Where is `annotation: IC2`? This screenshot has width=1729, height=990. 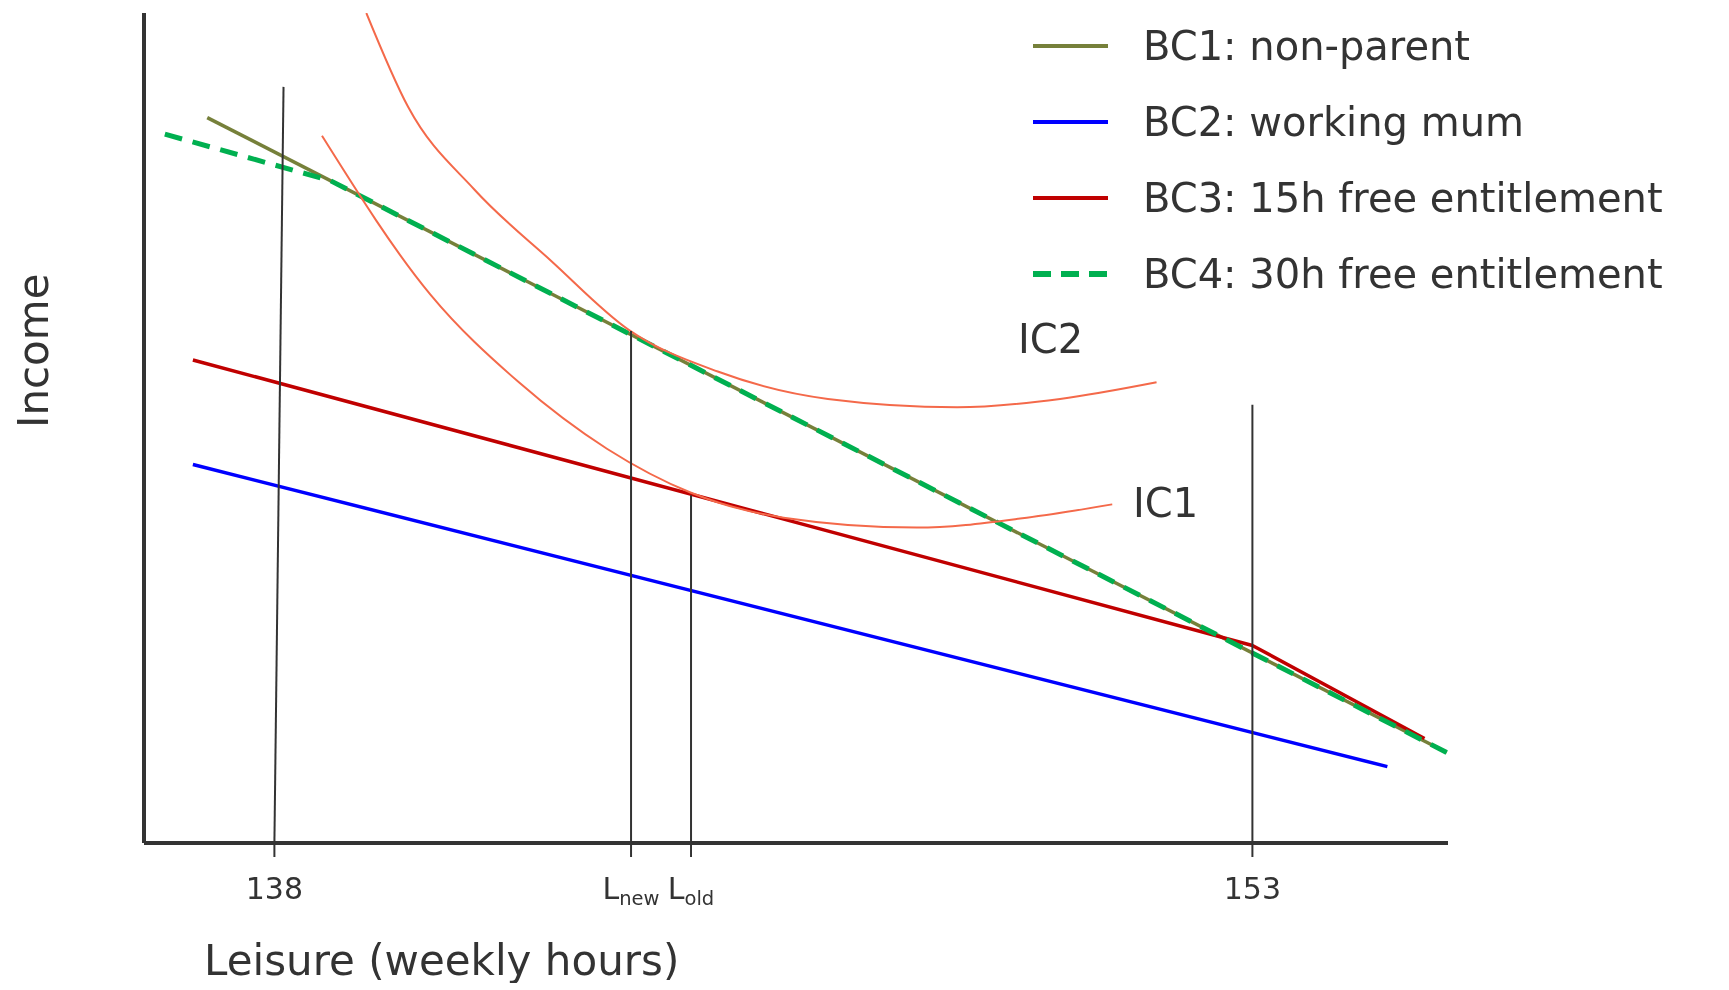 annotation: IC2 is located at coordinates (1051, 339).